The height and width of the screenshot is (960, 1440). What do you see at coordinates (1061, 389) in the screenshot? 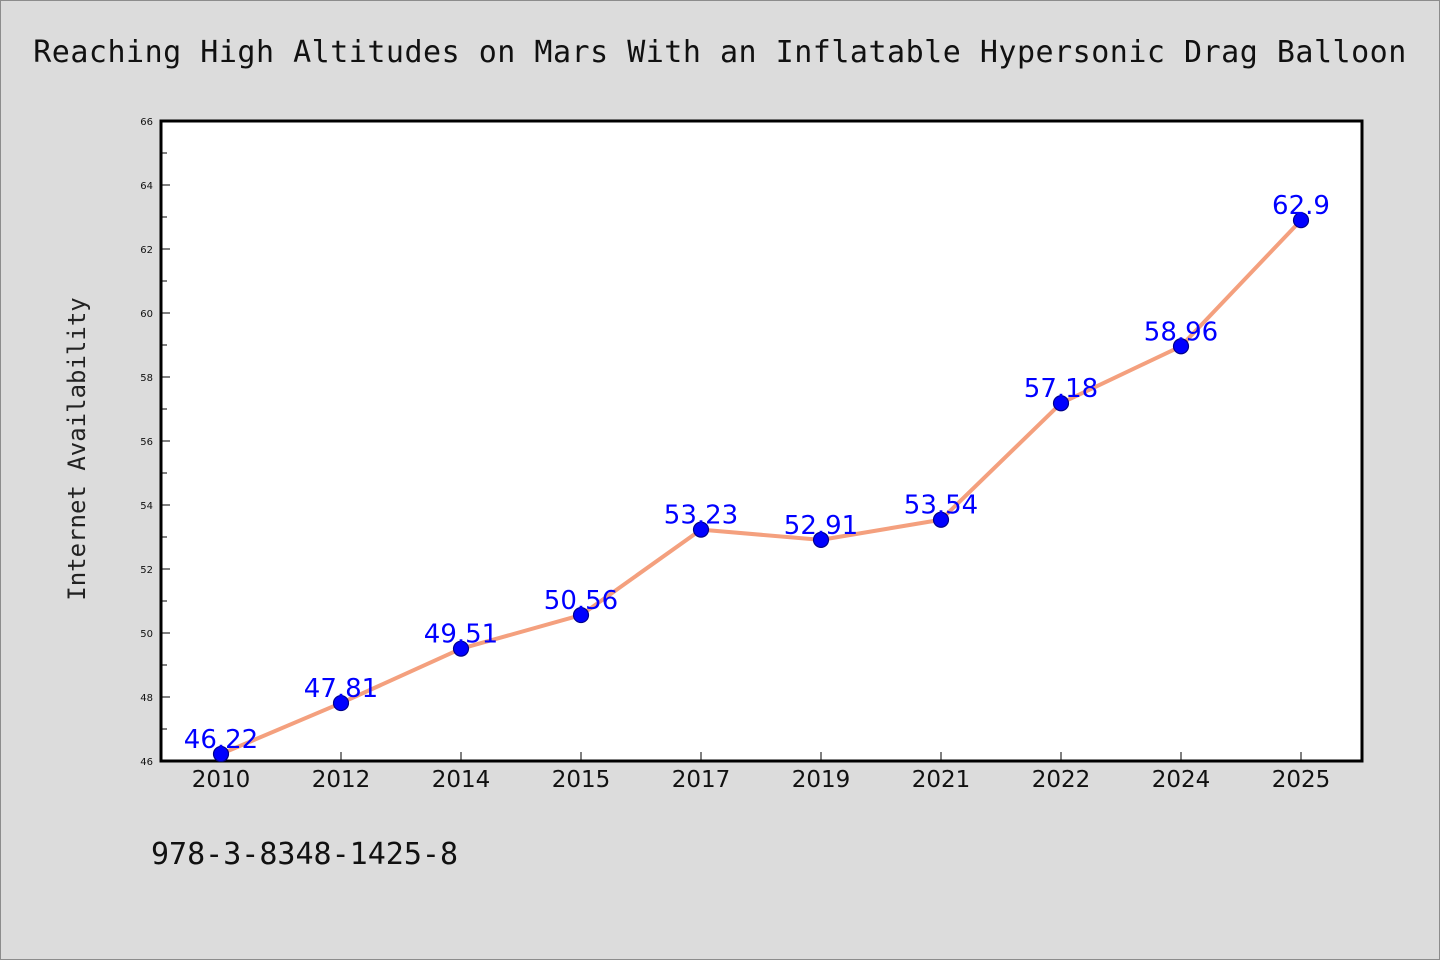
I see `data-label: 57.18` at bounding box center [1061, 389].